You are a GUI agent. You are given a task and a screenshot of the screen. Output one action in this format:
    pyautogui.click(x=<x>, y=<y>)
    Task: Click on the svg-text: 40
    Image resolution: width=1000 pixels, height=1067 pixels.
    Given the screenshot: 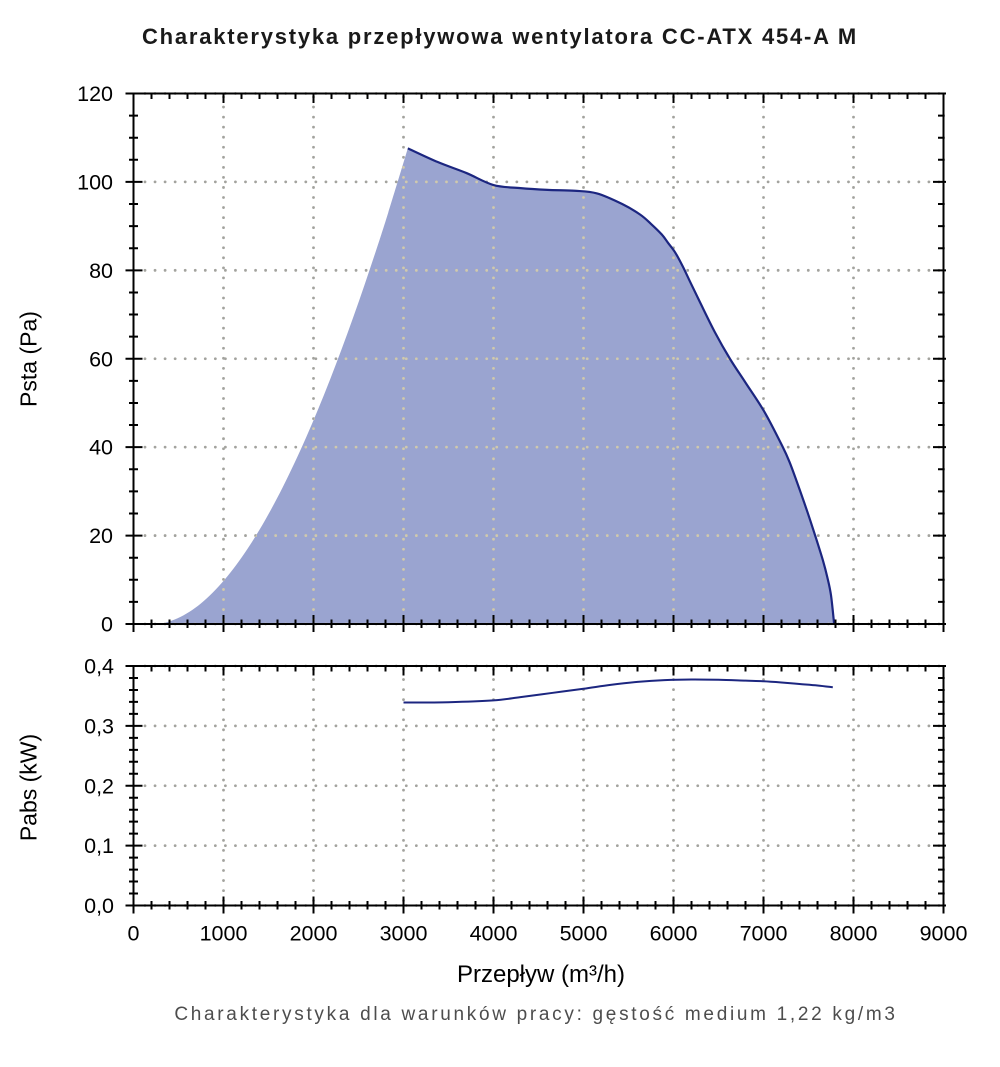 What is the action you would take?
    pyautogui.click(x=101, y=448)
    